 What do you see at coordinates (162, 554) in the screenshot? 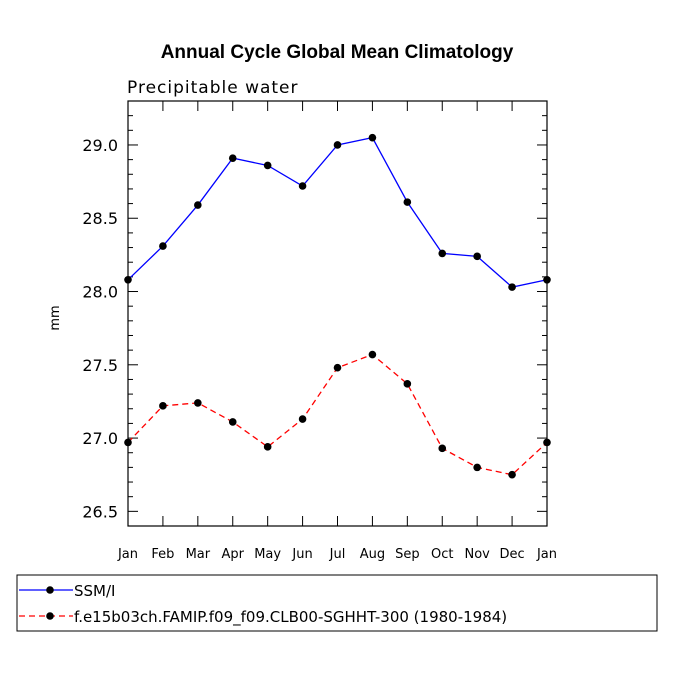
I see `x-tick-label: Feb` at bounding box center [162, 554].